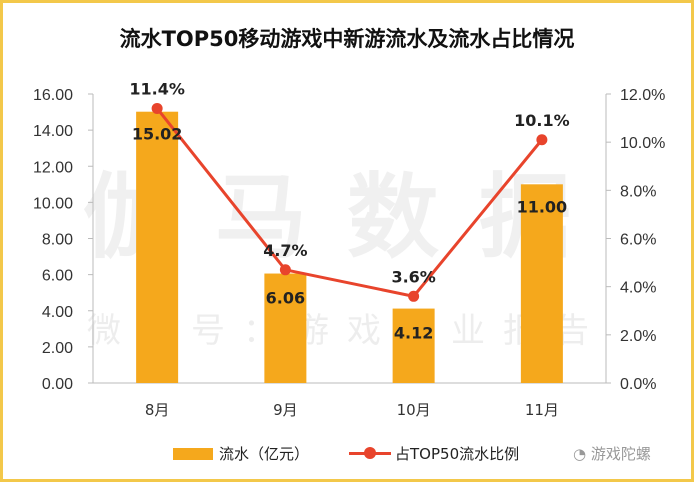 The height and width of the screenshot is (482, 694). I want to click on left-tick-label: 2.00, so click(57, 348).